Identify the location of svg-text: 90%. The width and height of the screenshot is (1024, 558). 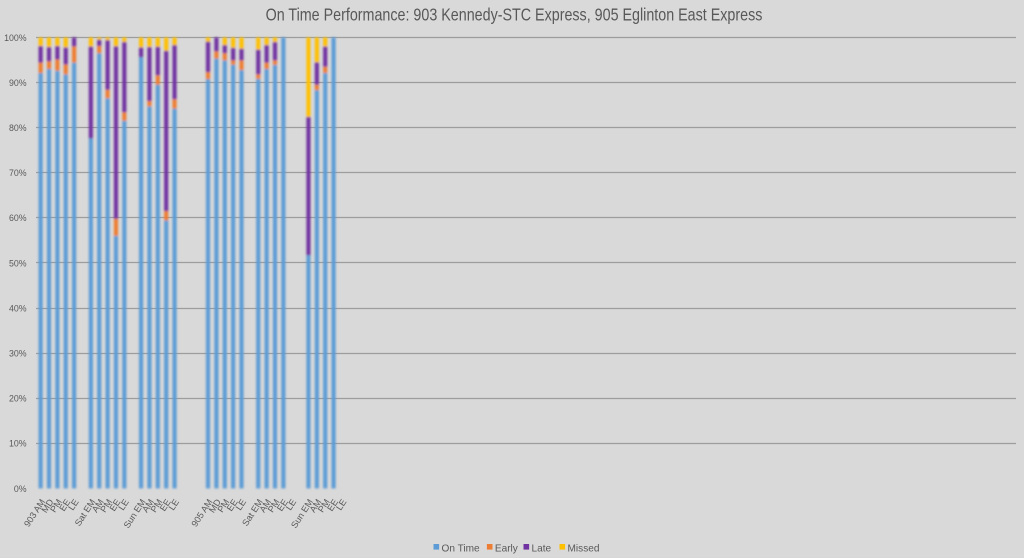
(18, 83).